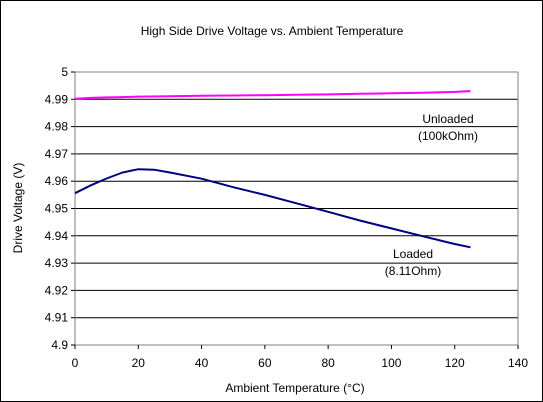 The height and width of the screenshot is (402, 543). I want to click on x-tick-label: 40, so click(202, 363).